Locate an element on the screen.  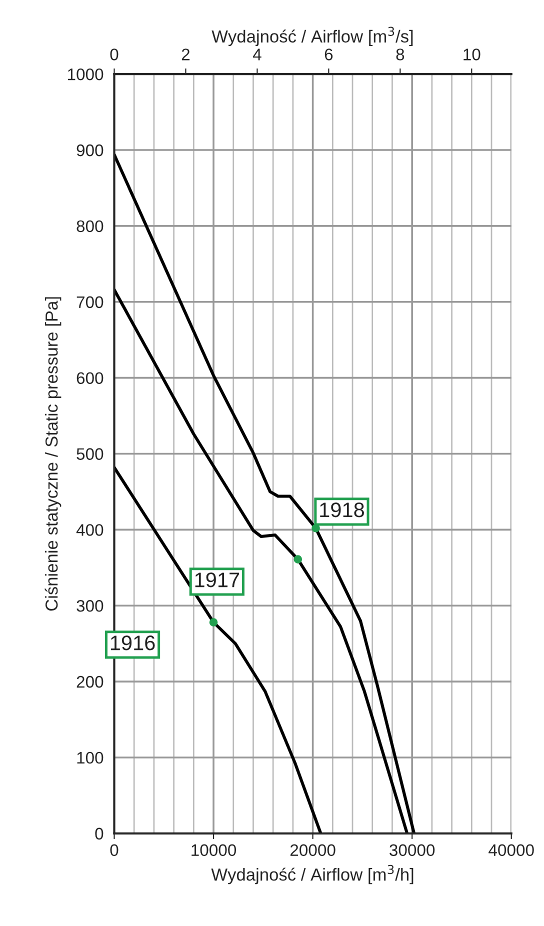
y-tick-label: 1000 is located at coordinates (86, 74).